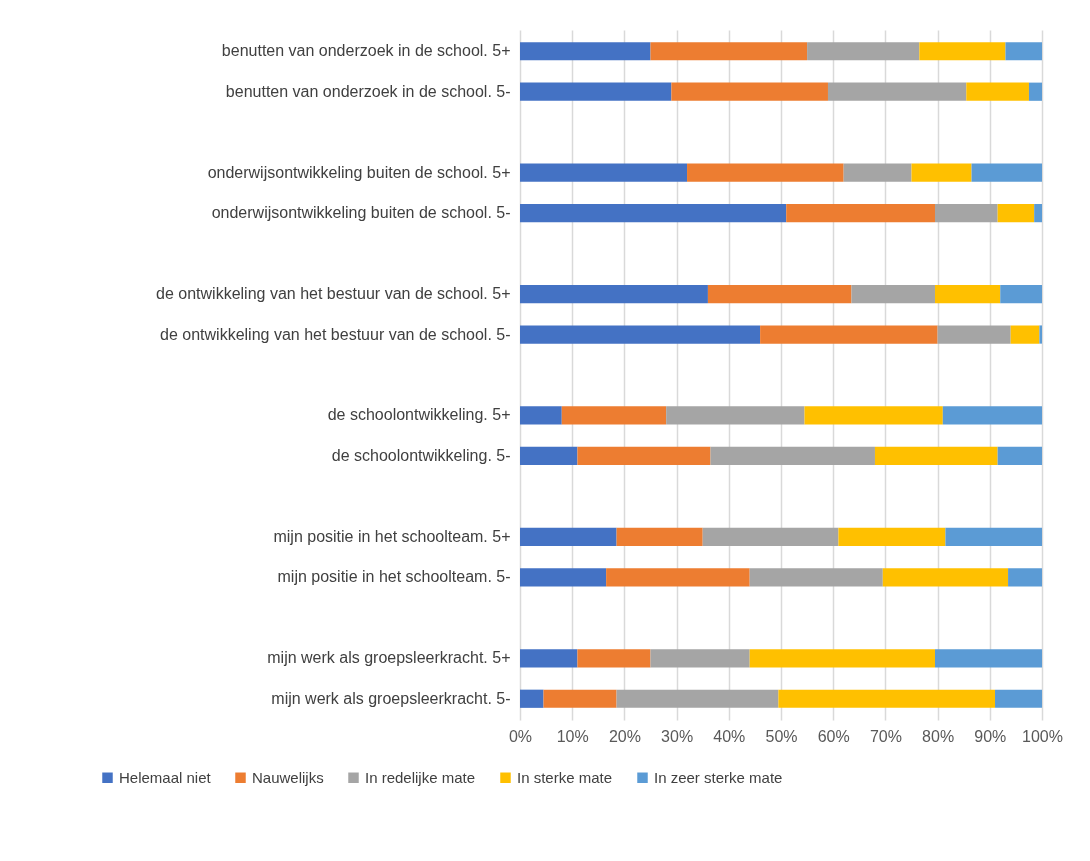 The height and width of the screenshot is (861, 1090). Describe the element at coordinates (389, 658) in the screenshot. I see `y-tick-label: mijn werk als groepsleerkracht. 5+` at that location.